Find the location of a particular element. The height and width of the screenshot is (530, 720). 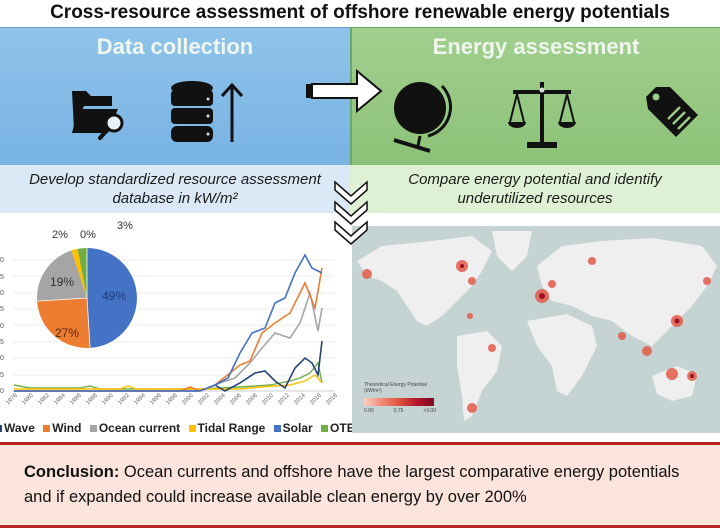

svg-text: 2010 is located at coordinates (268, 399).